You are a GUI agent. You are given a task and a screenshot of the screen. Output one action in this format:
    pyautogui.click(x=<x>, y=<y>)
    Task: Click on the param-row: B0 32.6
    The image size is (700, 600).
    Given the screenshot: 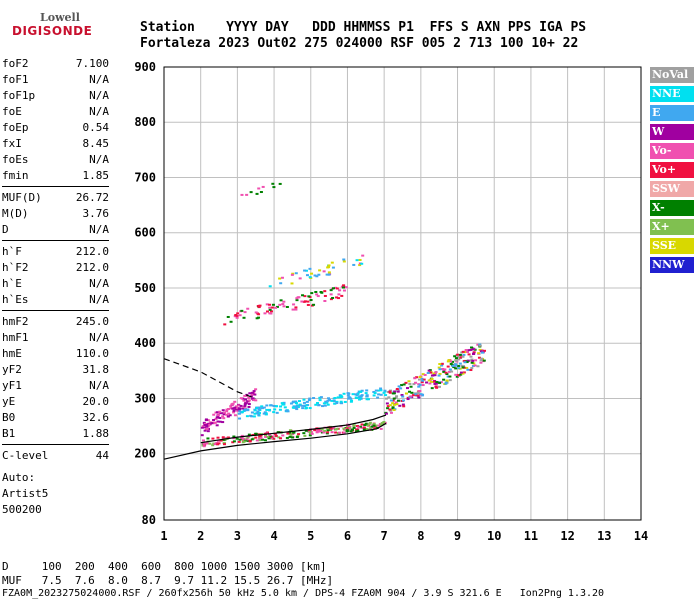 What is the action you would take?
    pyautogui.click(x=55, y=418)
    